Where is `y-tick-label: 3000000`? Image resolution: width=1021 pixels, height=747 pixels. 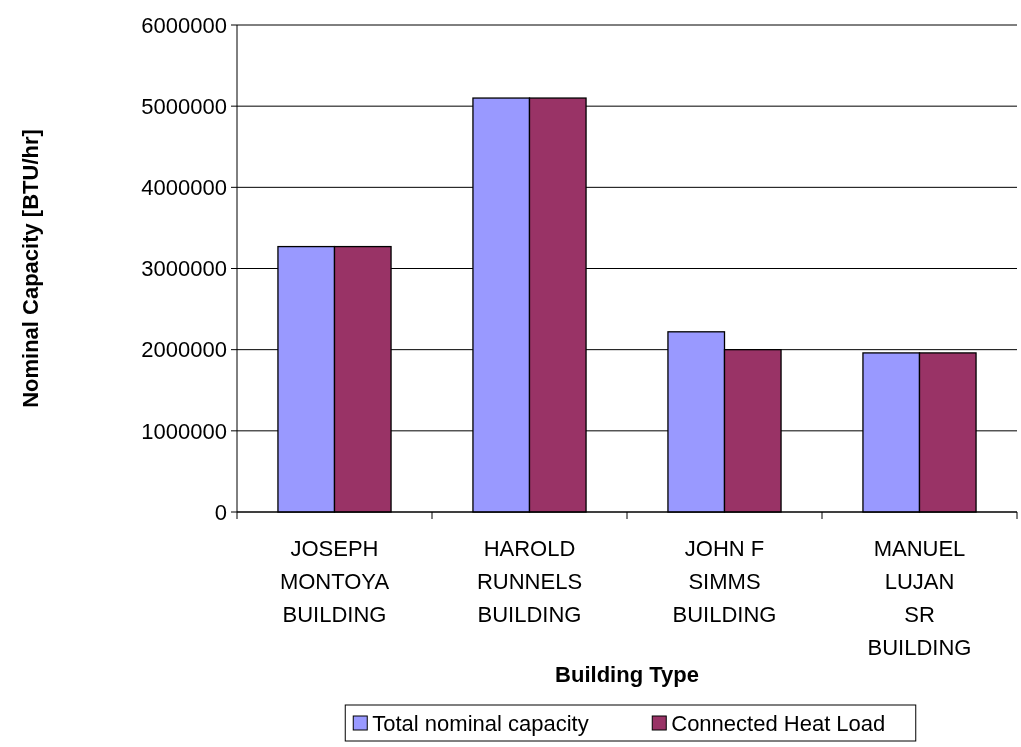
y-tick-label: 3000000 is located at coordinates (184, 269).